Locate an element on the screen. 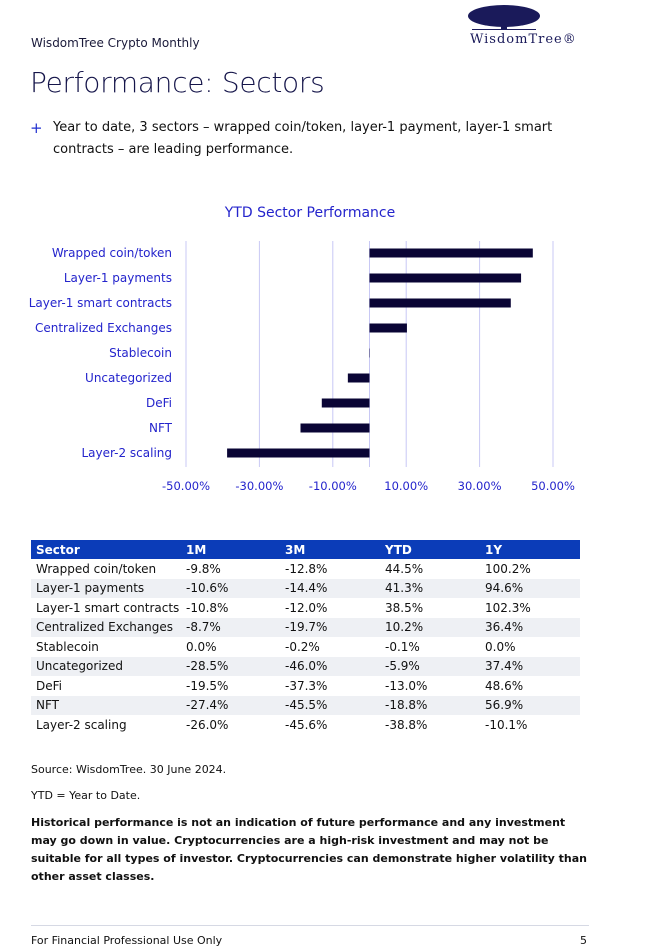 Image resolution: width=650 pixels, height=951 pixels. x-tick-label: 30.00% is located at coordinates (480, 486).